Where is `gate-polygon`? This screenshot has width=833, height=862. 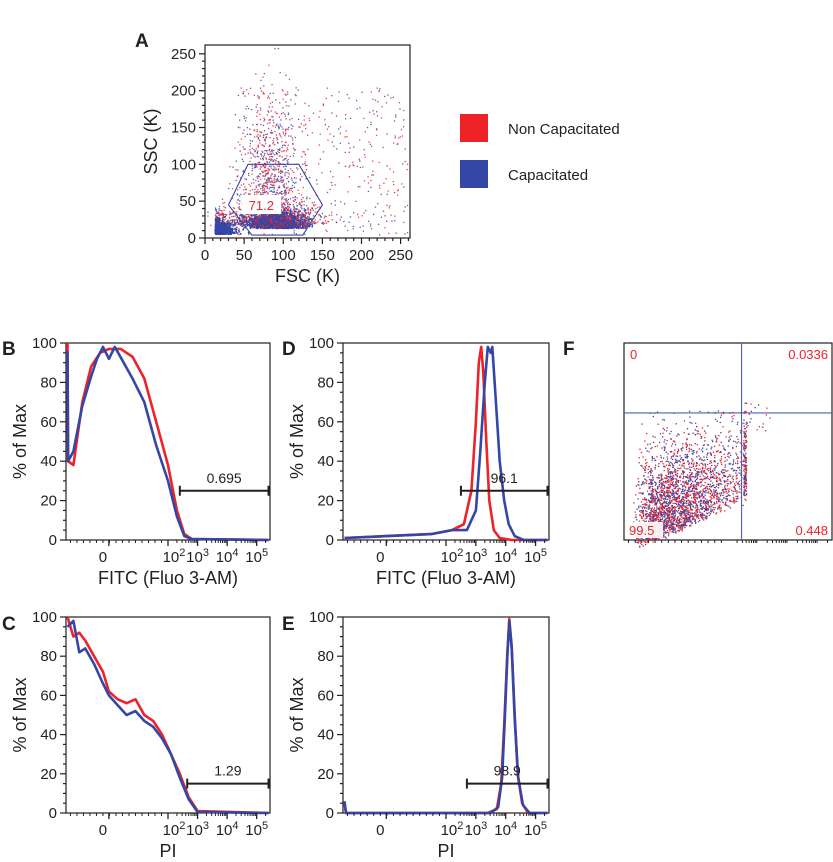
gate-polygon is located at coordinates (275, 199).